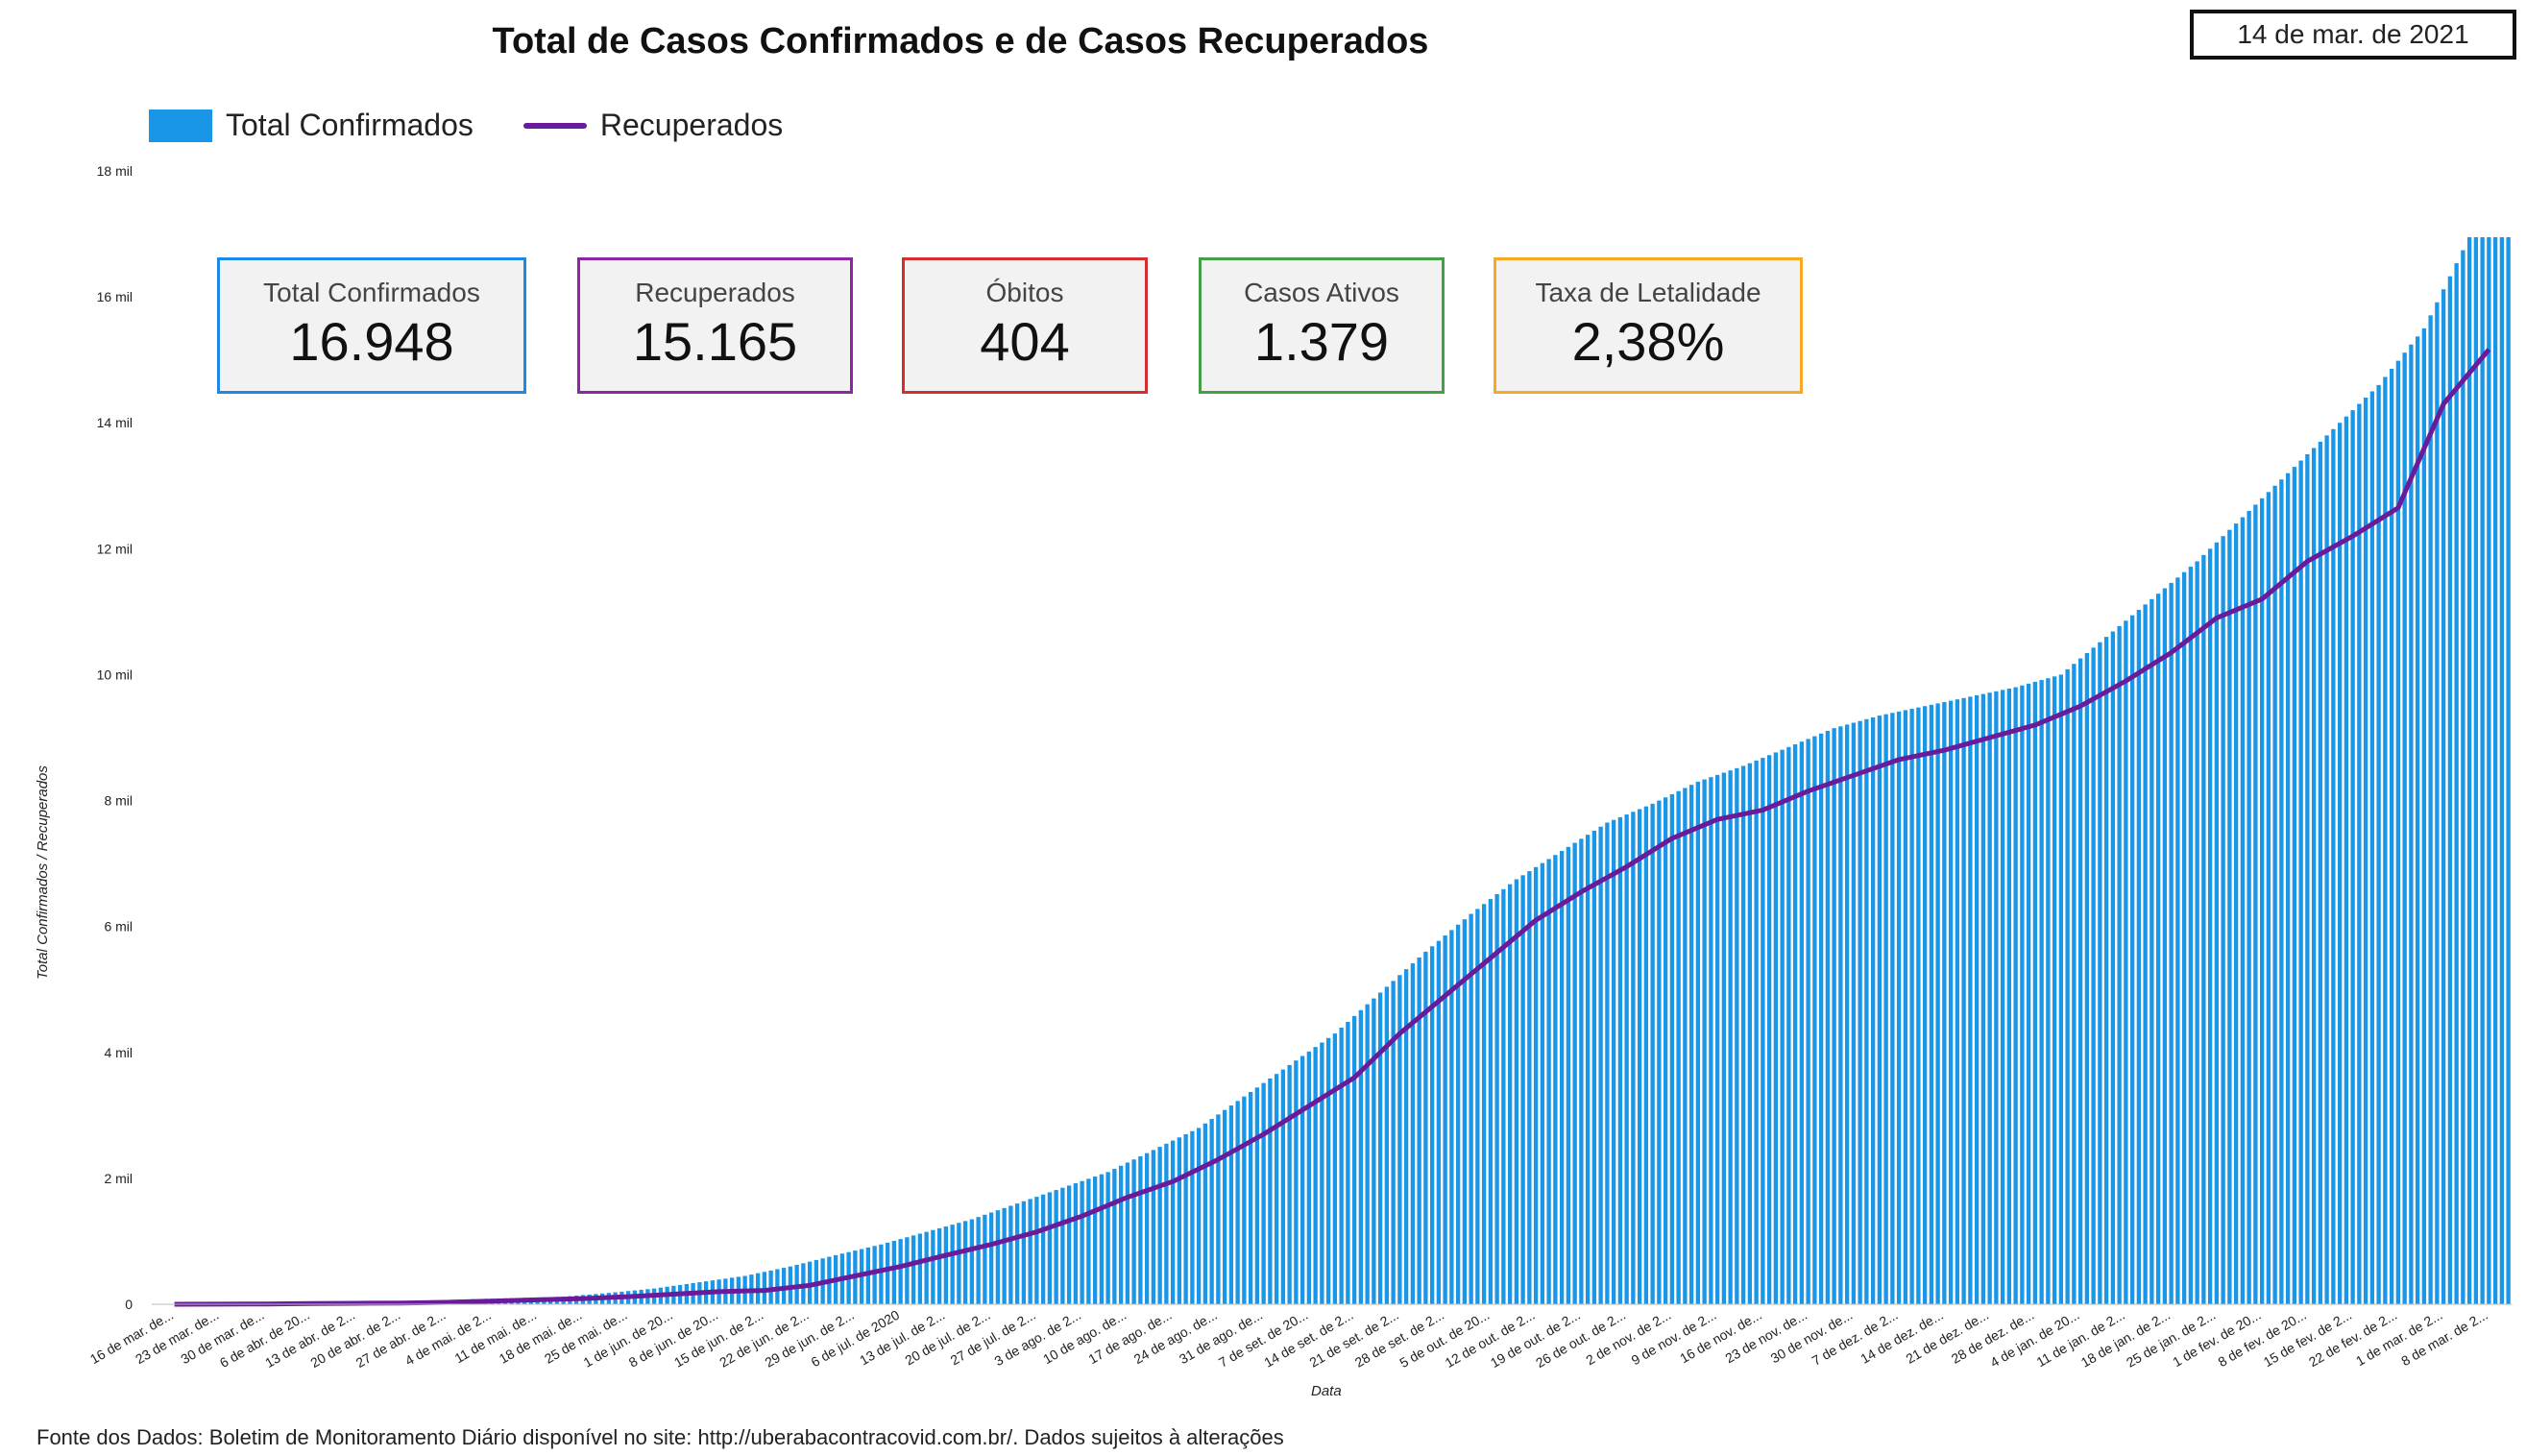  I want to click on date-filter: 14 de mar. de 2021, so click(2353, 35).